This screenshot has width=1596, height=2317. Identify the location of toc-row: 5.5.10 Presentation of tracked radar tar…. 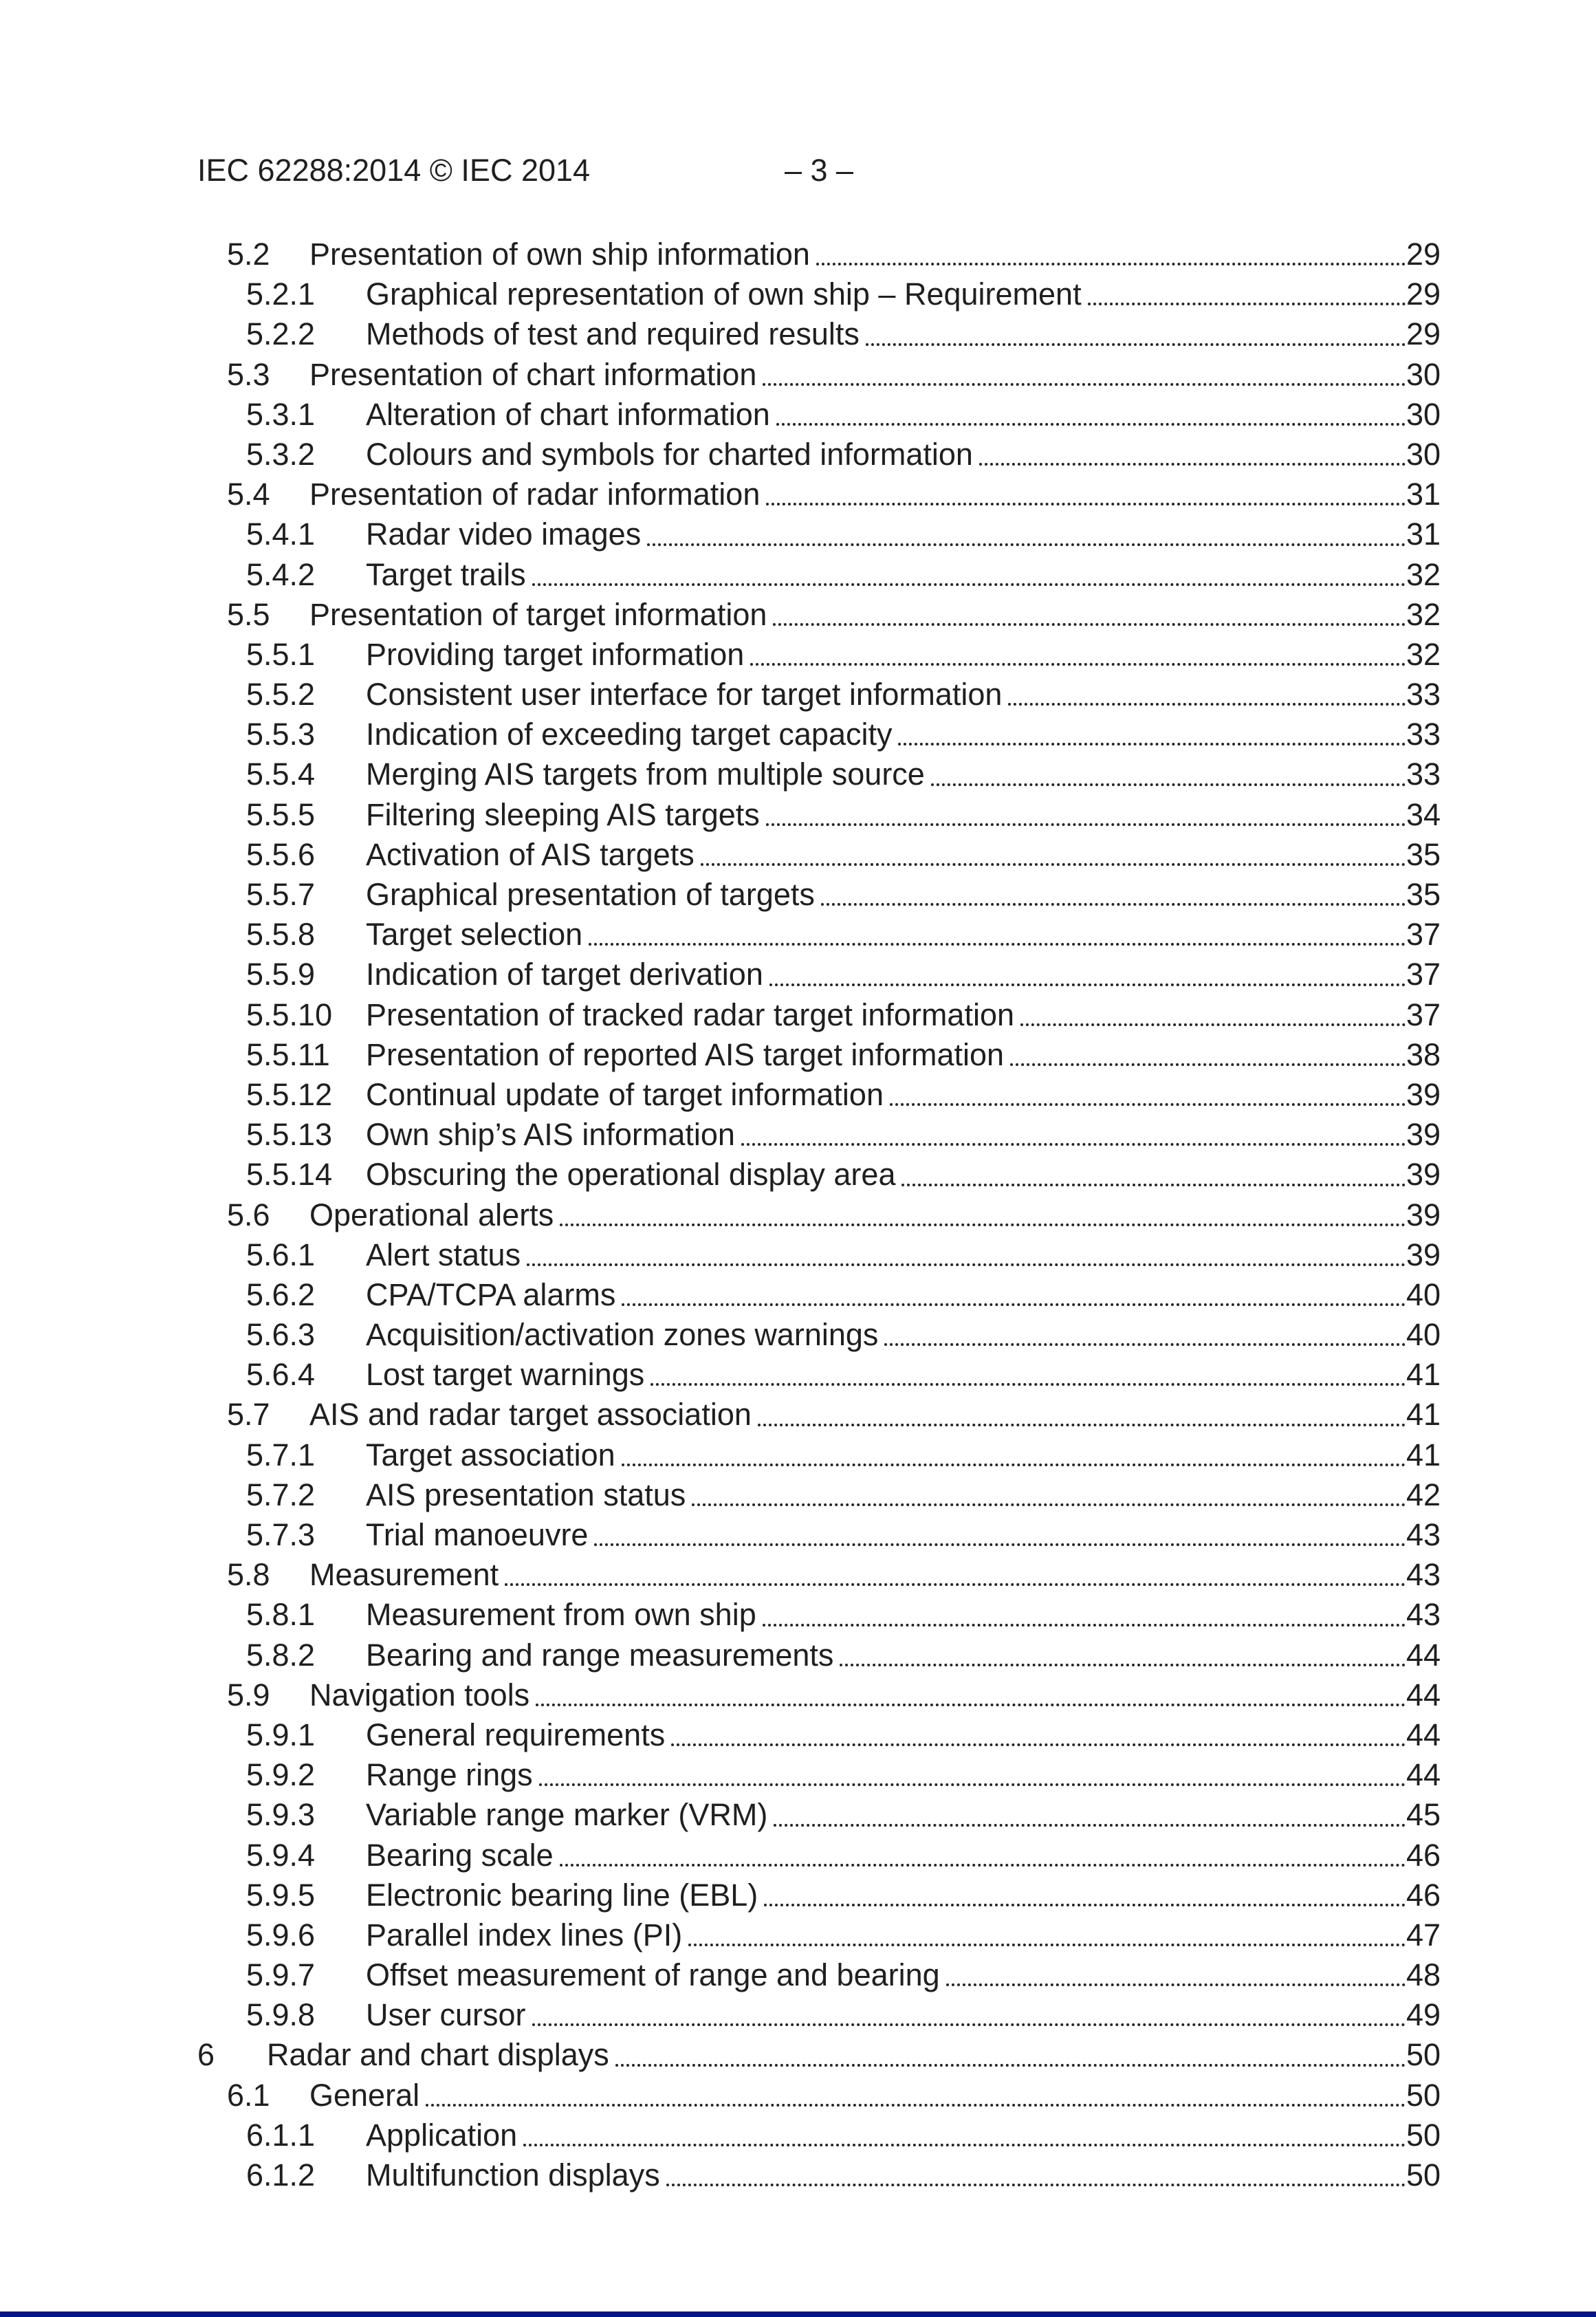
(819, 1015).